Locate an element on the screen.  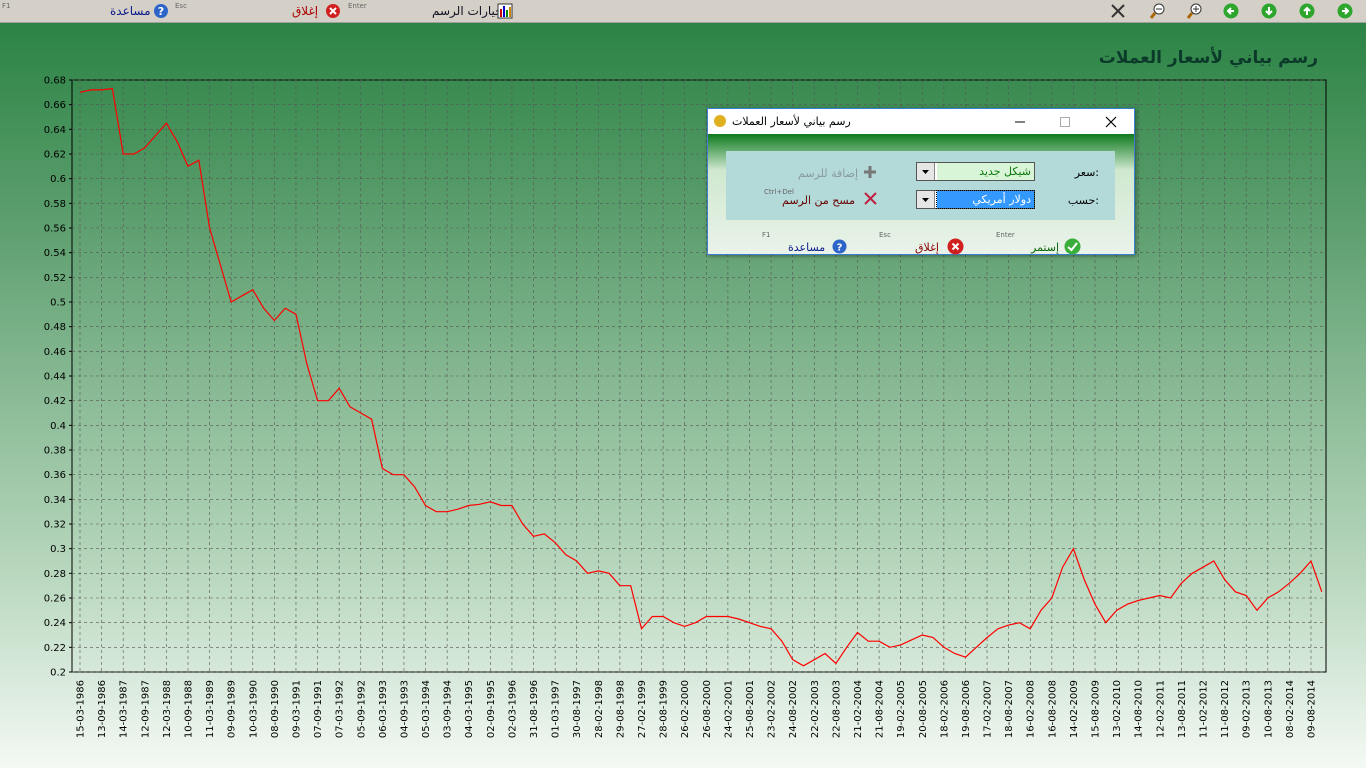
y-tick-label: 0.42 is located at coordinates (55, 401).